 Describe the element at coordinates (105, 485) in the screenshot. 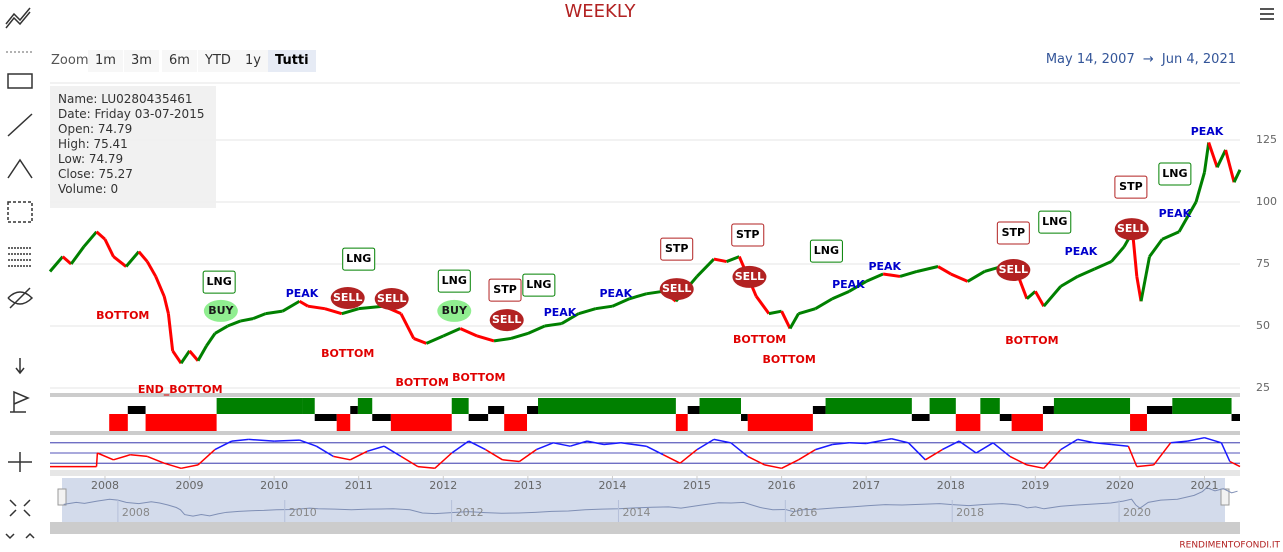

I see `x-tick-label: 2008` at that location.